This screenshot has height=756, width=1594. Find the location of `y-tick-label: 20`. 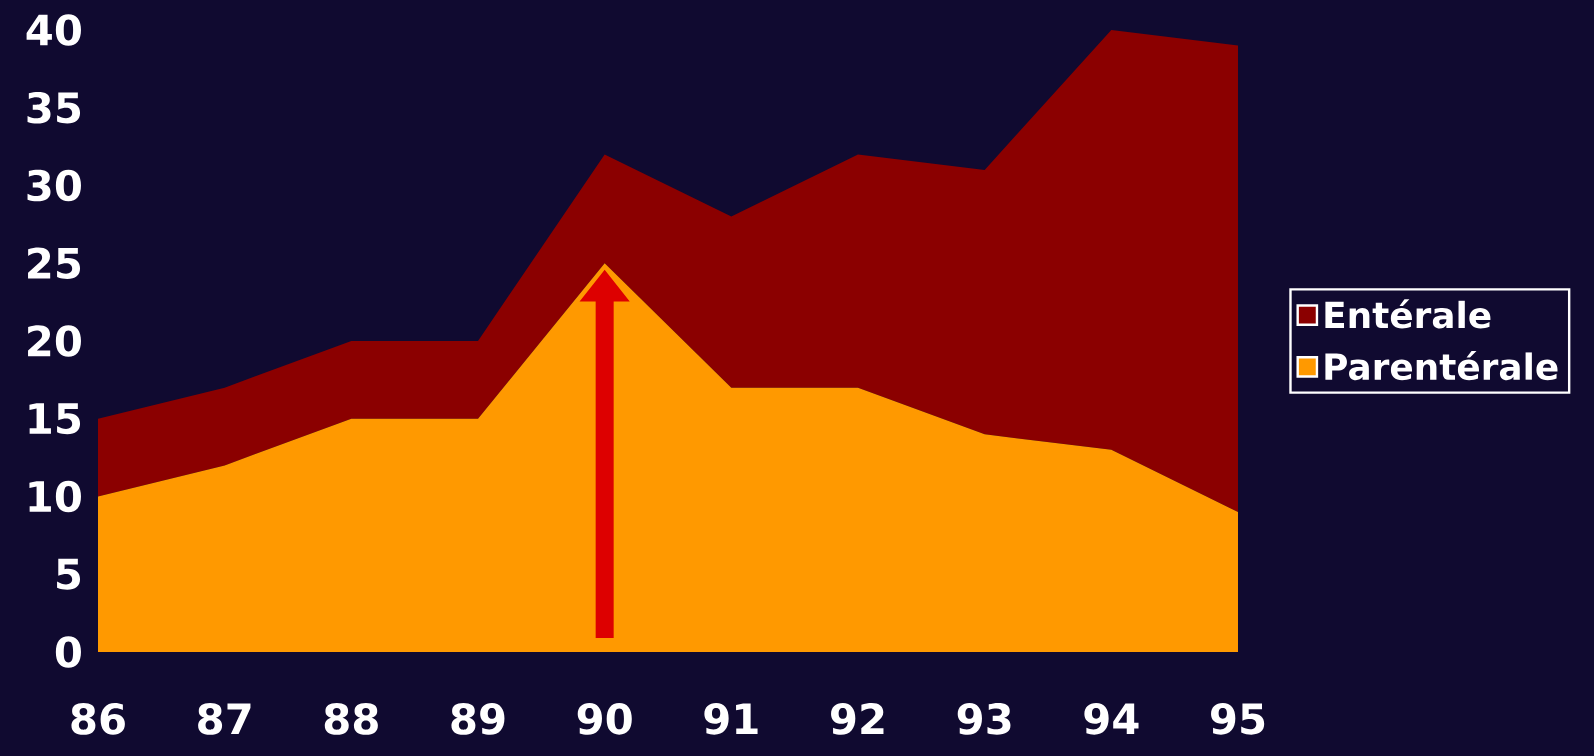

y-tick-label: 20 is located at coordinates (54, 341).